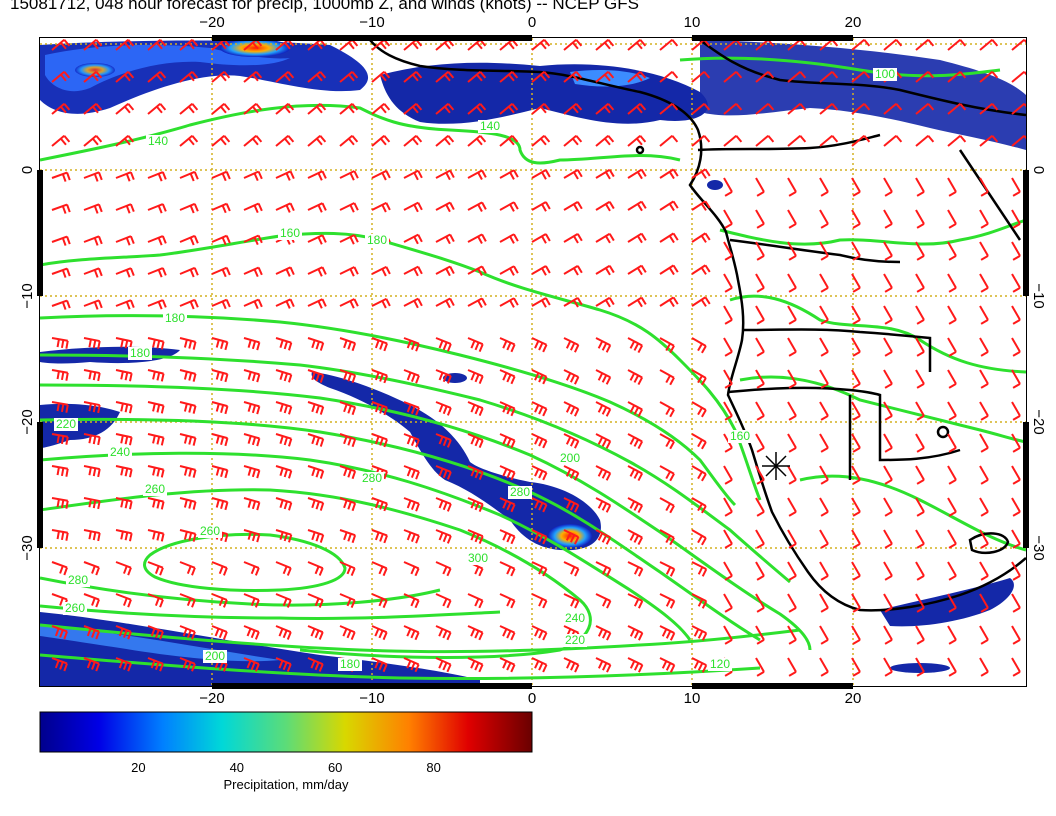  I want to click on contour-label-bg, so click(215, 656).